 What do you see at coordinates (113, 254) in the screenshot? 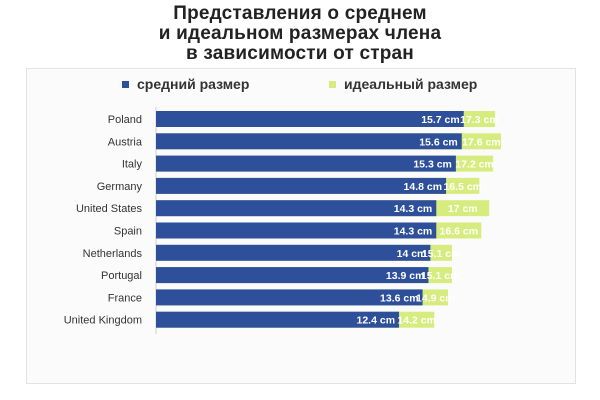
I see `category-label: Netherlands` at bounding box center [113, 254].